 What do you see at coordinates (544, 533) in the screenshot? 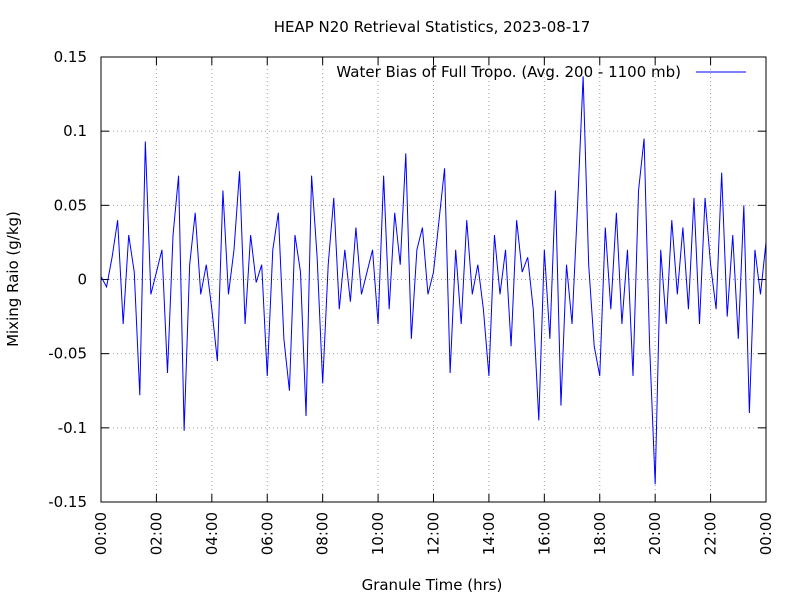
I see `x-tick-label: 16:00` at bounding box center [544, 533].